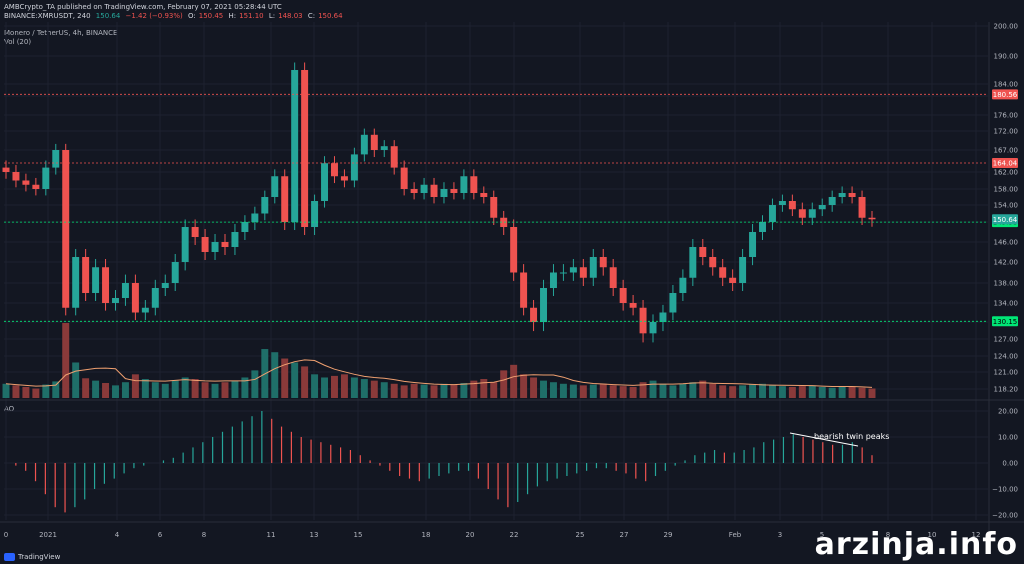 Image resolution: width=1024 pixels, height=564 pixels. I want to click on price-tick-label: 184.00, so click(1006, 85).